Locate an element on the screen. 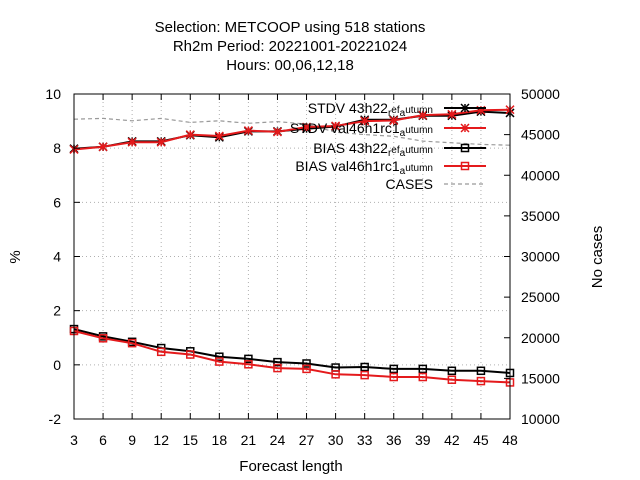 Image resolution: width=640 pixels, height=480 pixels. title-line-2: Rh2m Period: 20221001-20221024 is located at coordinates (290, 46).